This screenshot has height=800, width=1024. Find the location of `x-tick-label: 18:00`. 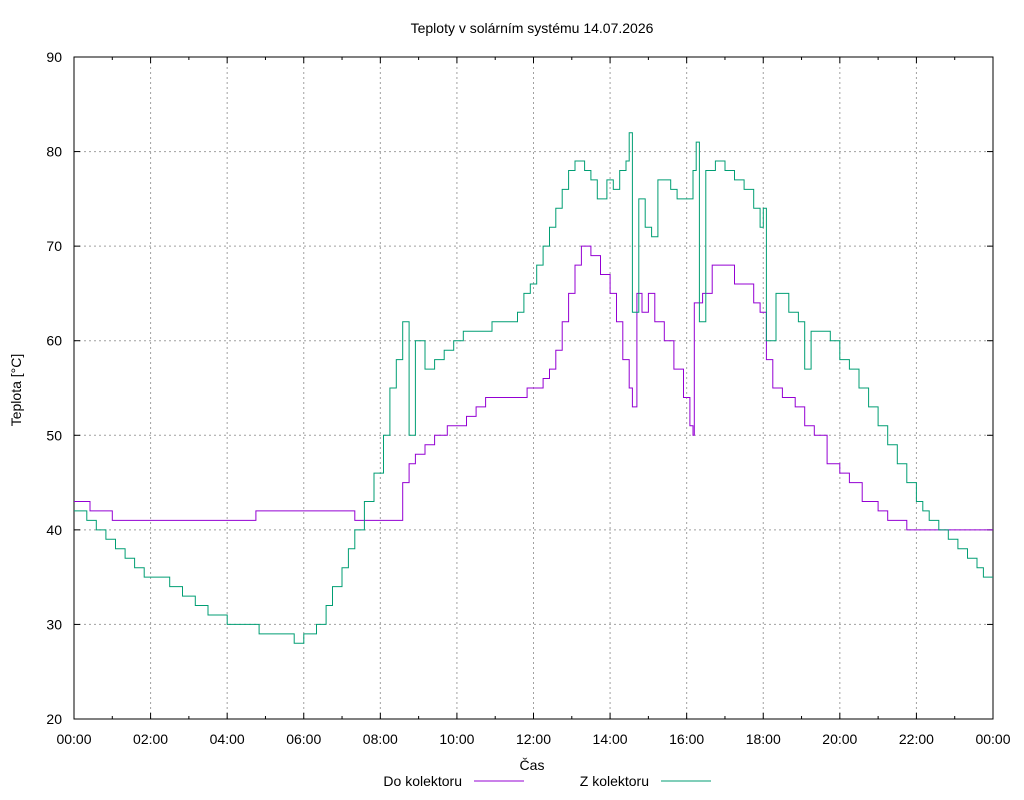

x-tick-label: 18:00 is located at coordinates (763, 739).